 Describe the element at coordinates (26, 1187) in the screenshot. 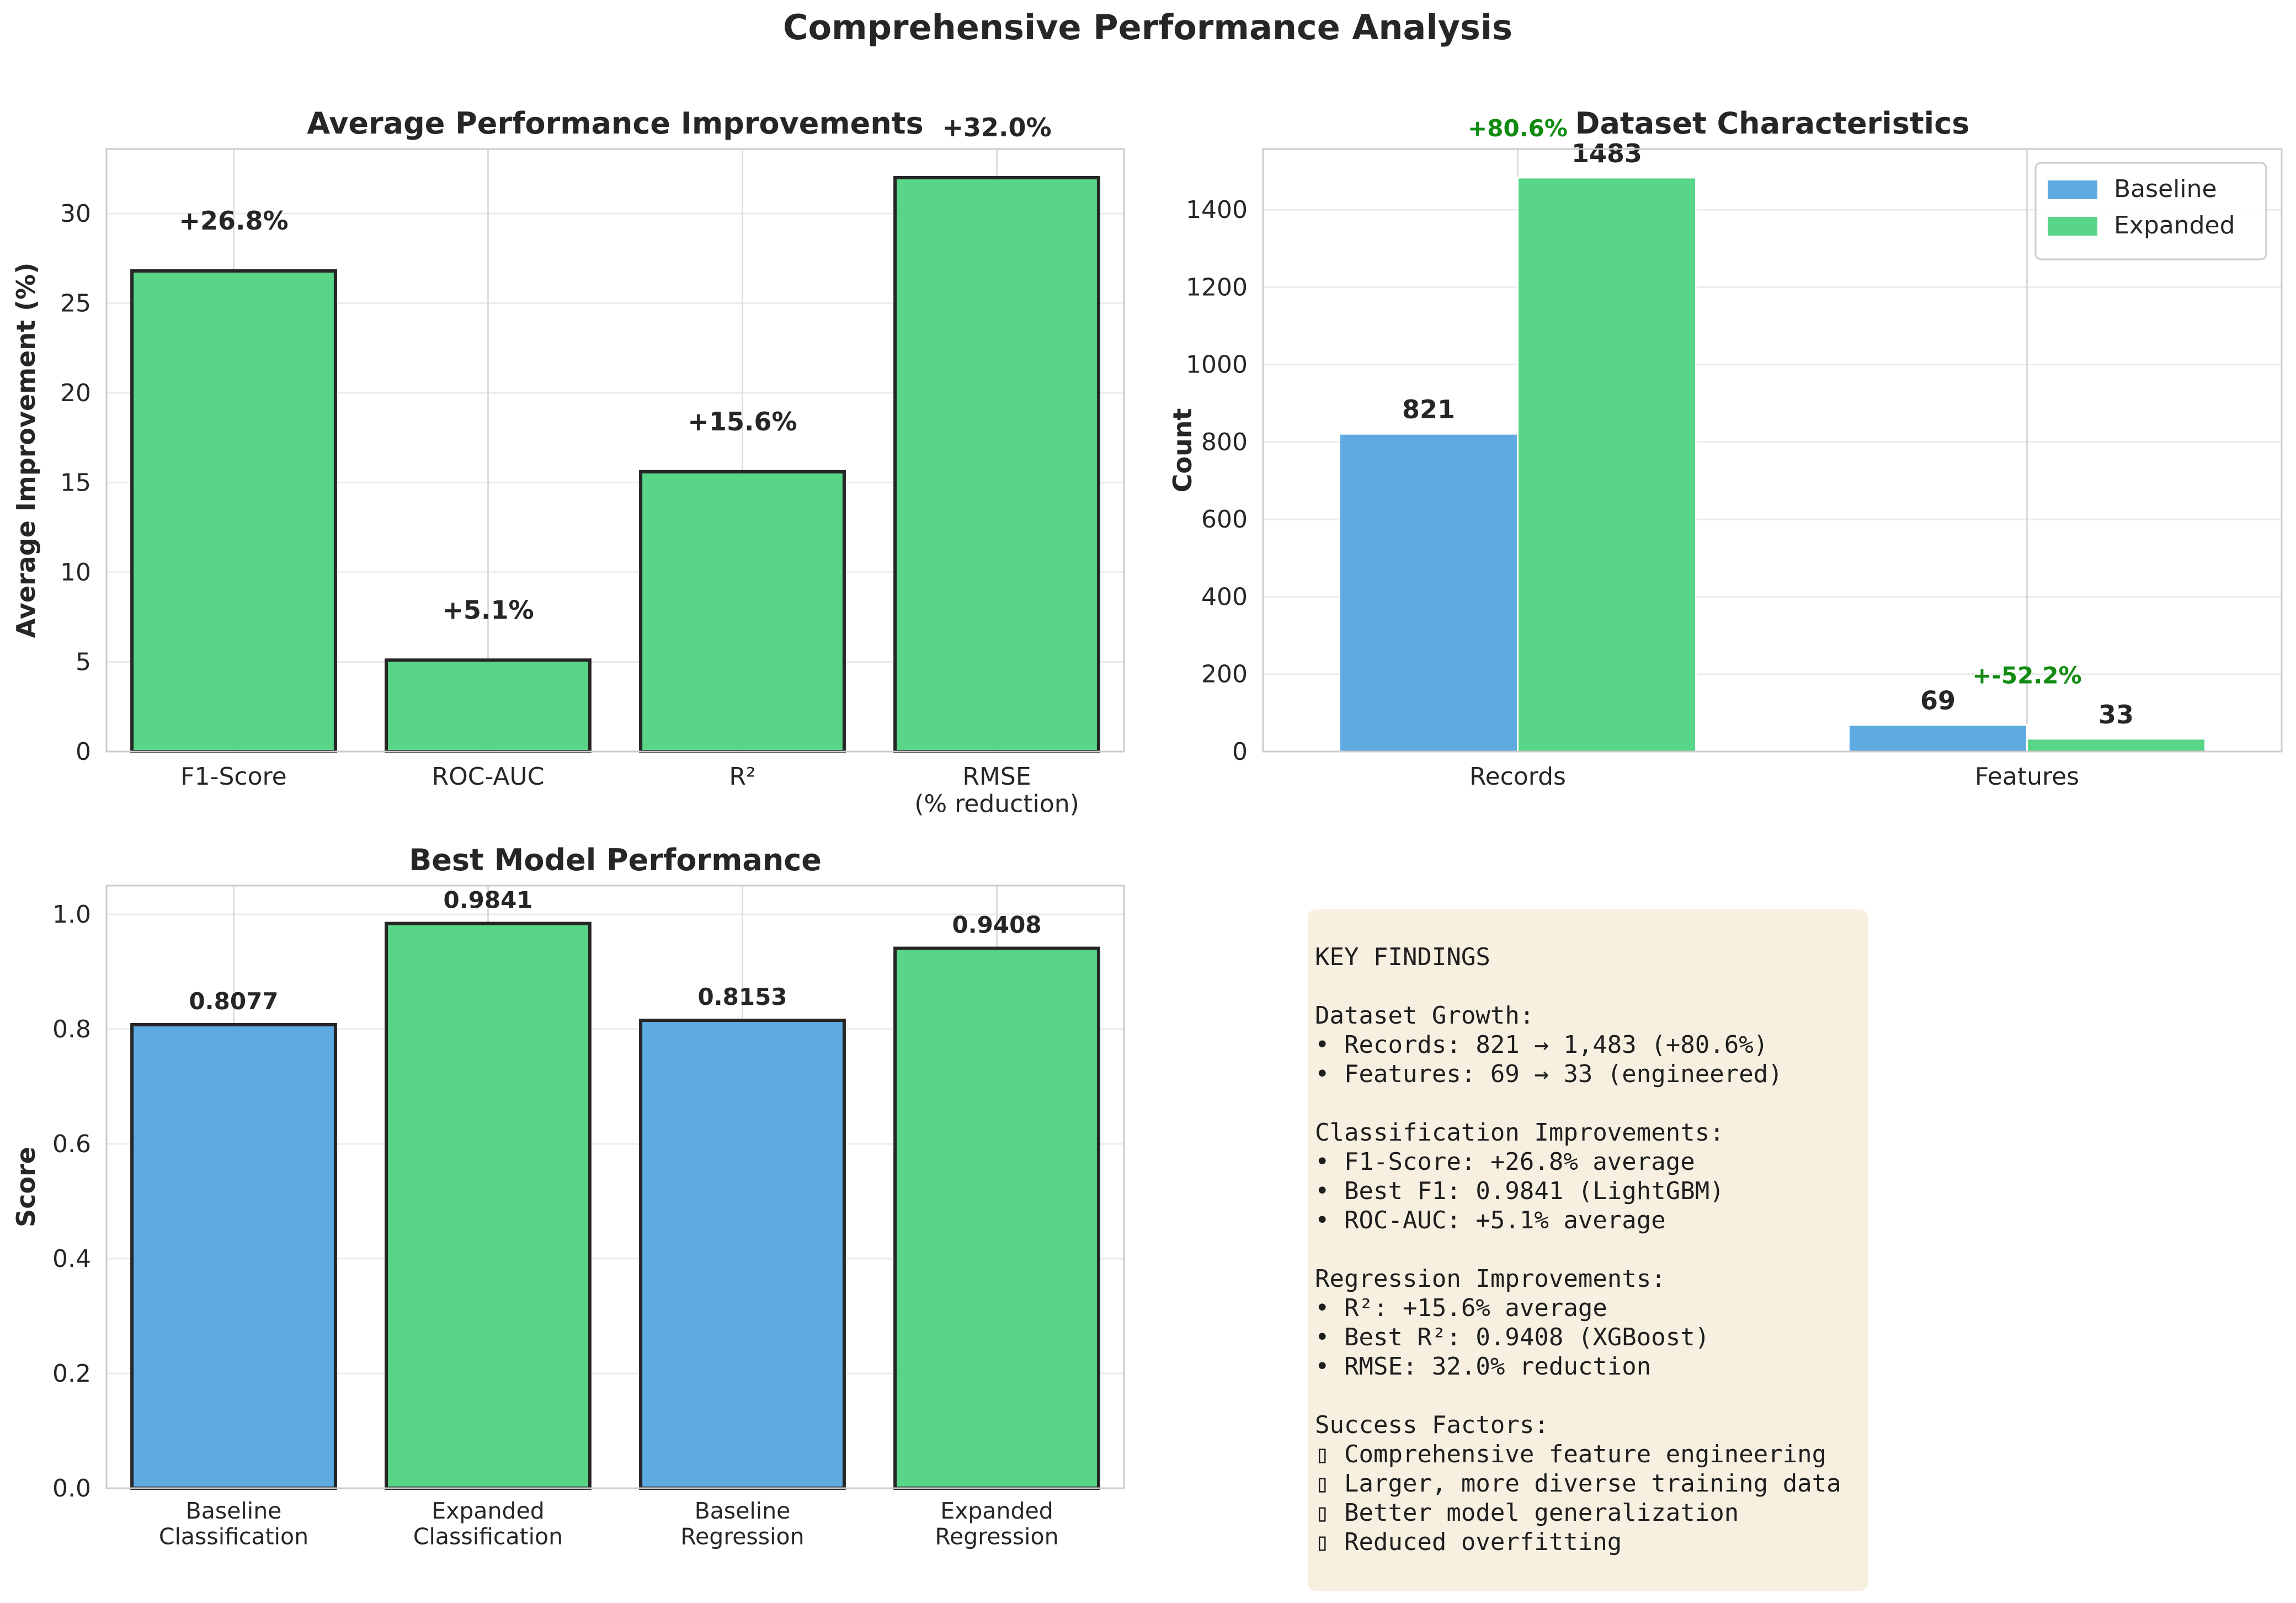

I see `y-axis-label: Score` at that location.